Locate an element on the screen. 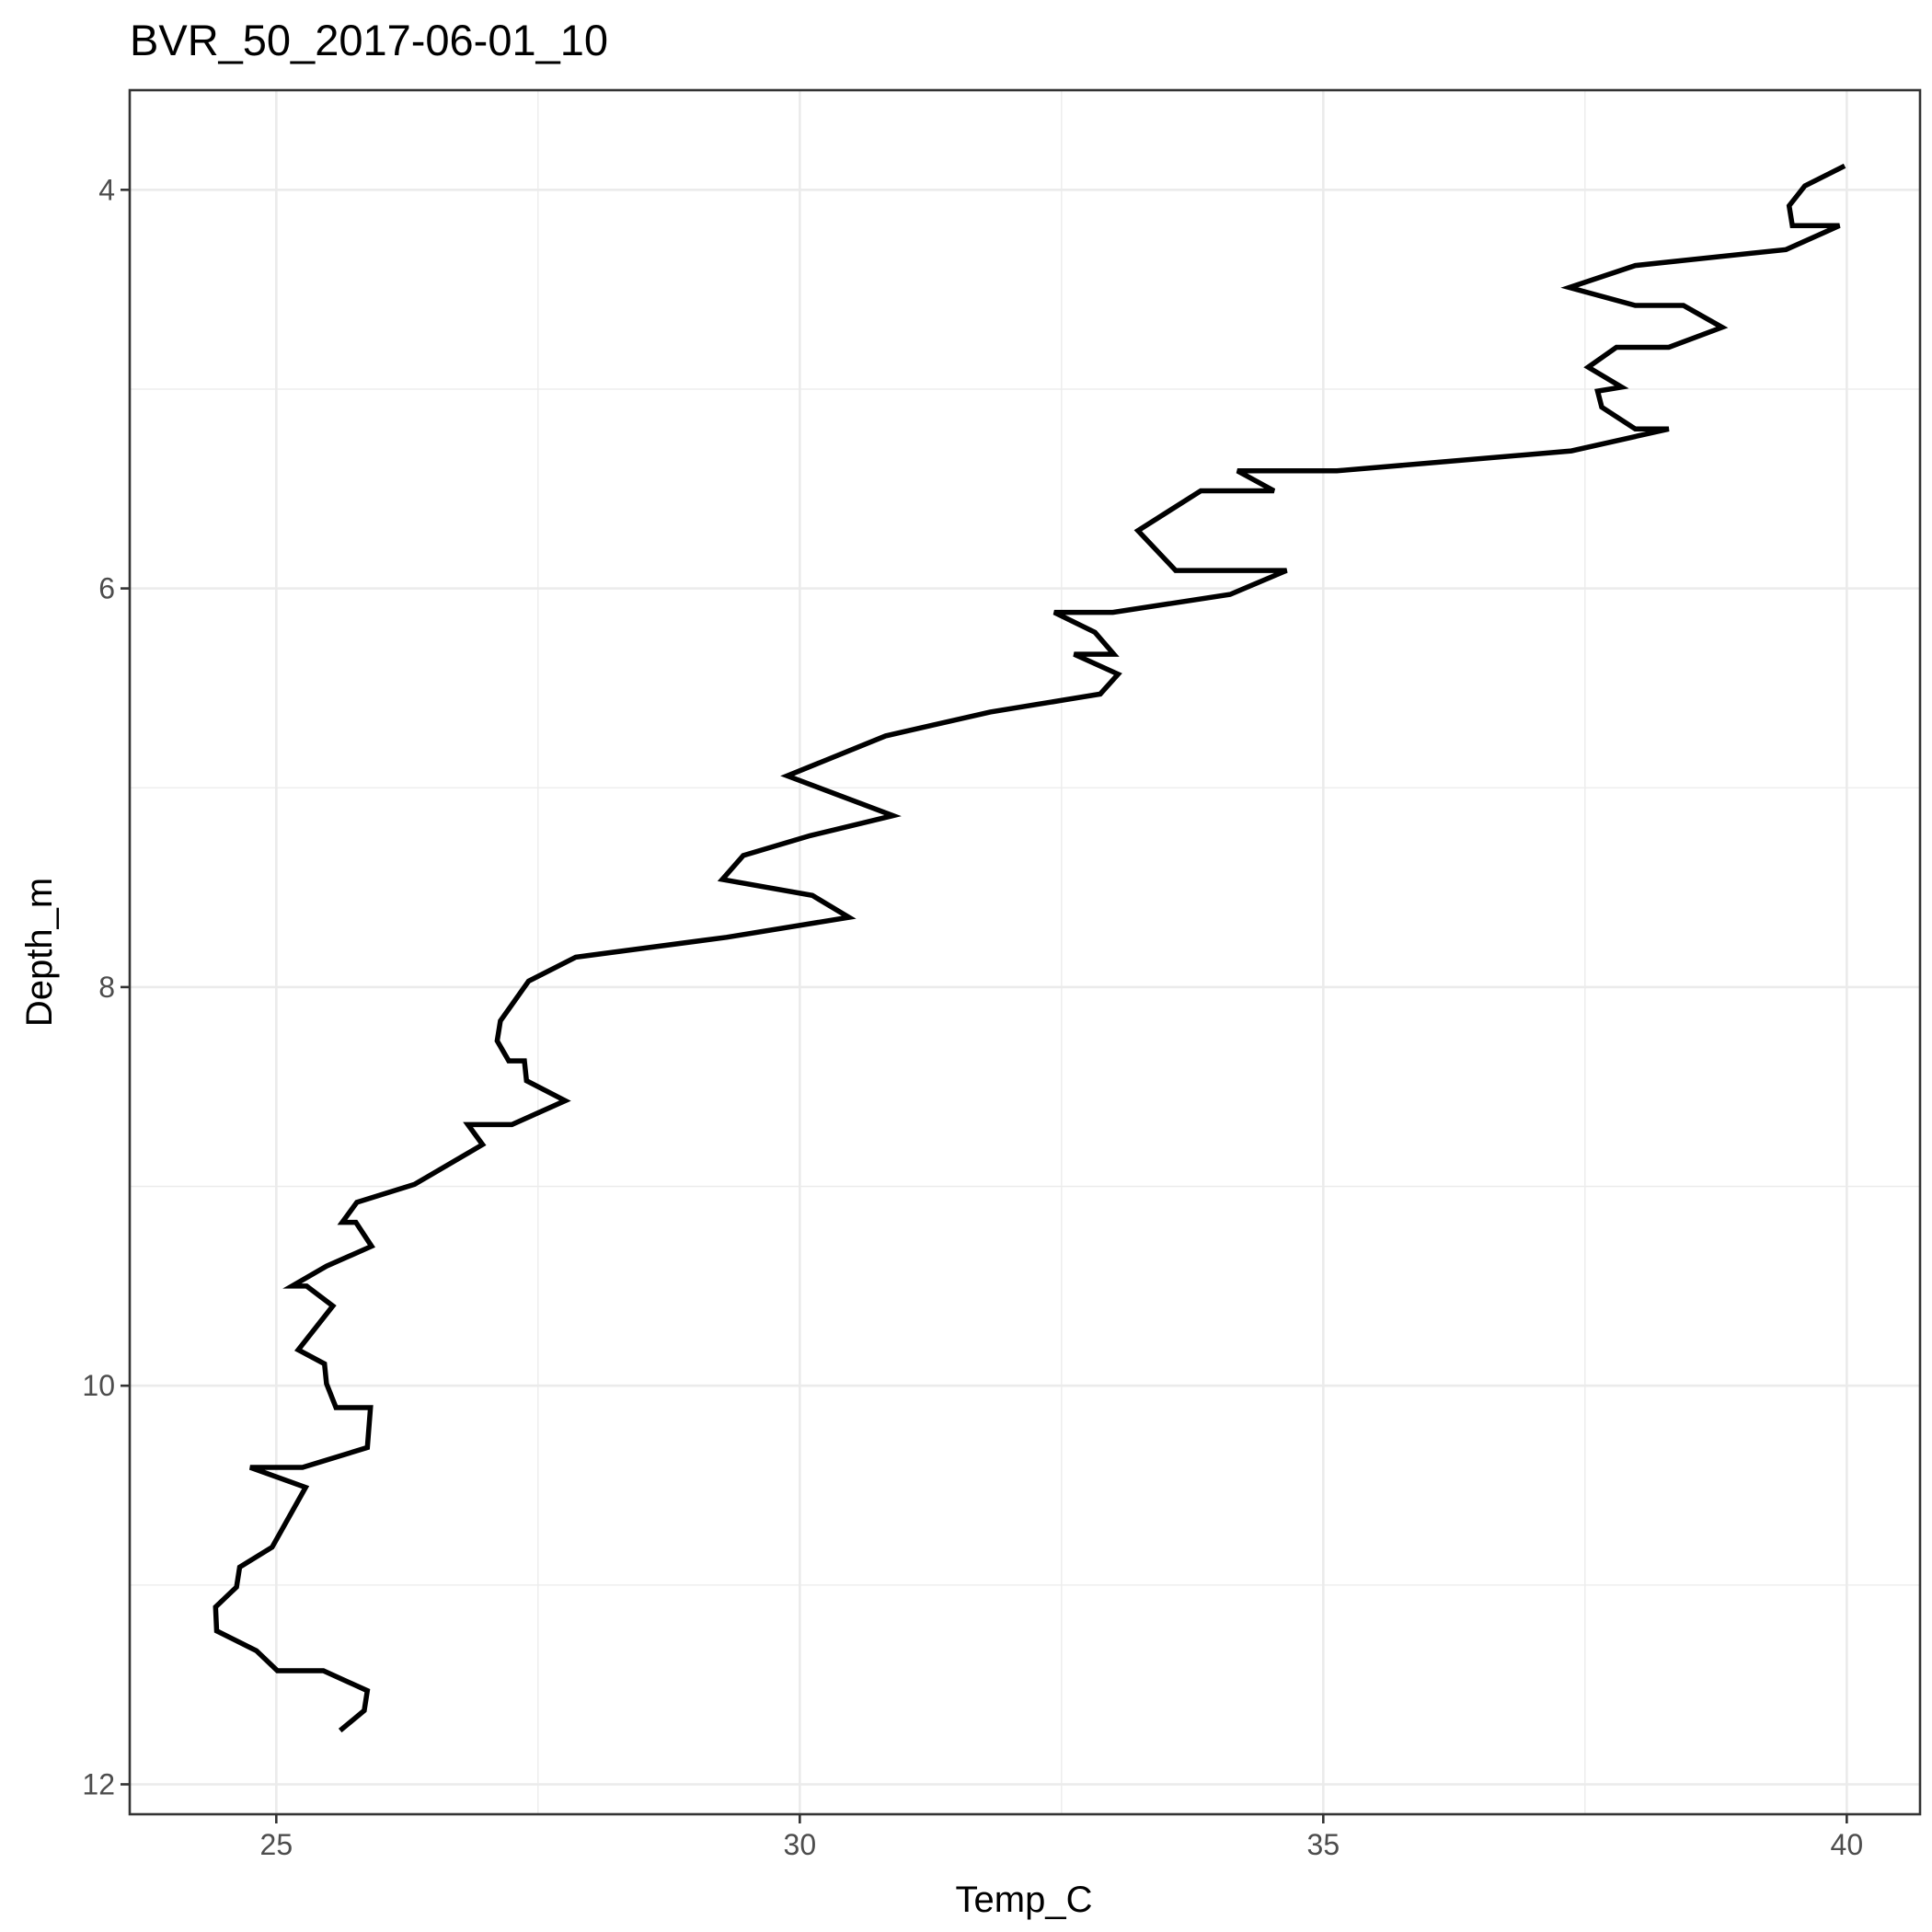  x-tick-label: 40 is located at coordinates (1847, 1844).